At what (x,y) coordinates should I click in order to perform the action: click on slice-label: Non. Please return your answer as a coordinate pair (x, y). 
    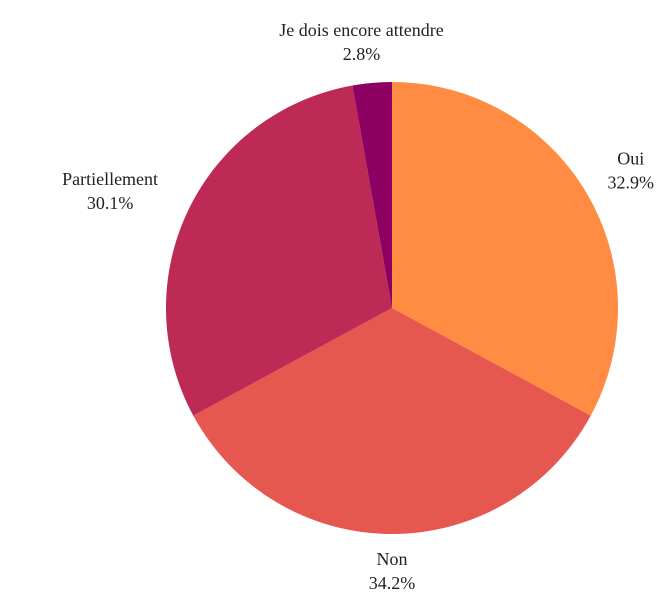
    Looking at the image, I should click on (392, 559).